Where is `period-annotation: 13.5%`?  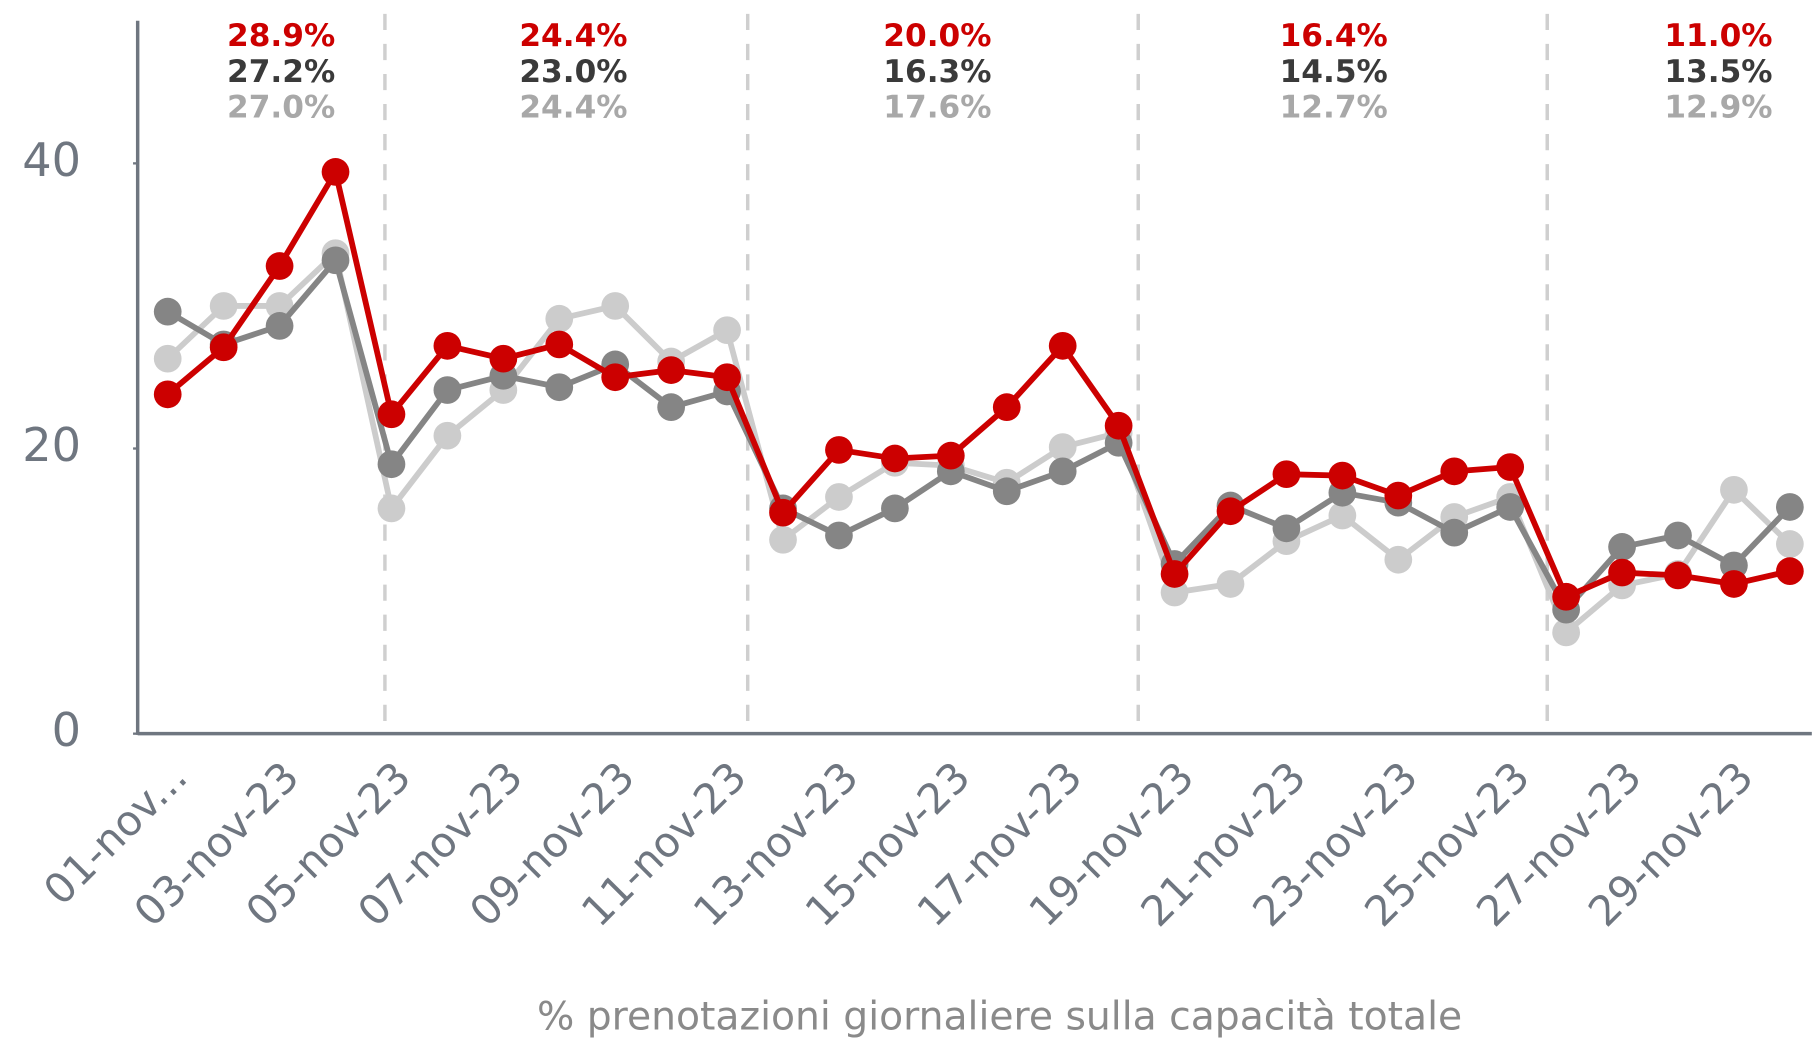 period-annotation: 13.5% is located at coordinates (1718, 72).